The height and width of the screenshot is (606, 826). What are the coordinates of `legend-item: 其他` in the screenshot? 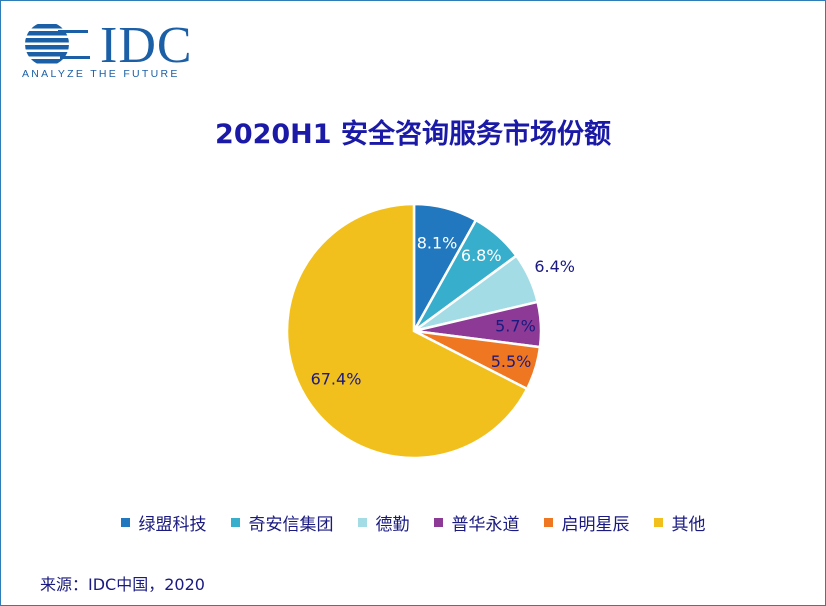 It's located at (679, 522).